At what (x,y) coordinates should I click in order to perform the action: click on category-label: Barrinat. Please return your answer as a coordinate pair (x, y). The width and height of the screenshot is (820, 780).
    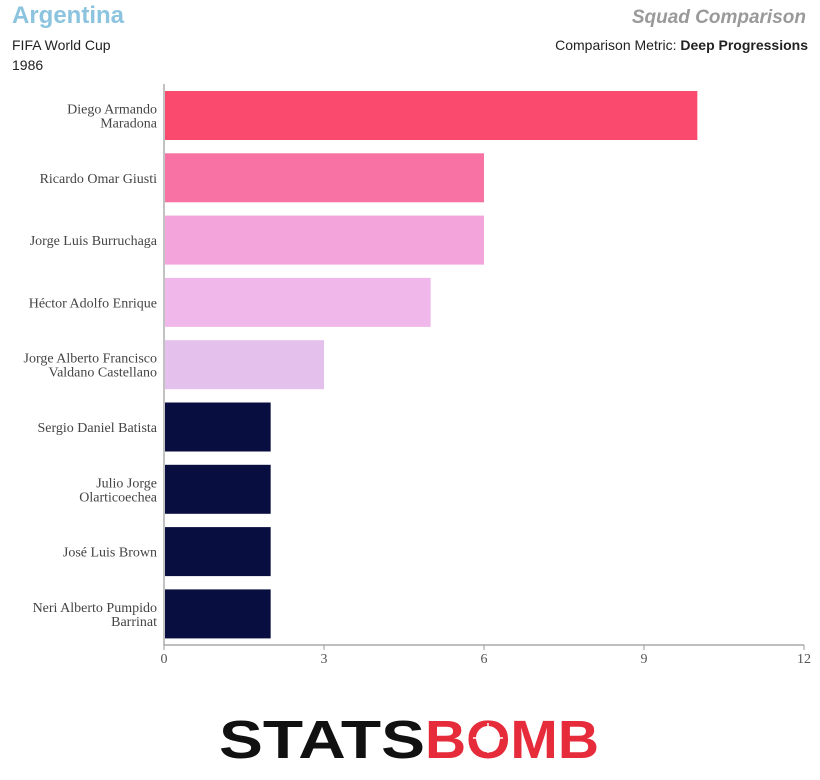
    Looking at the image, I should click on (134, 622).